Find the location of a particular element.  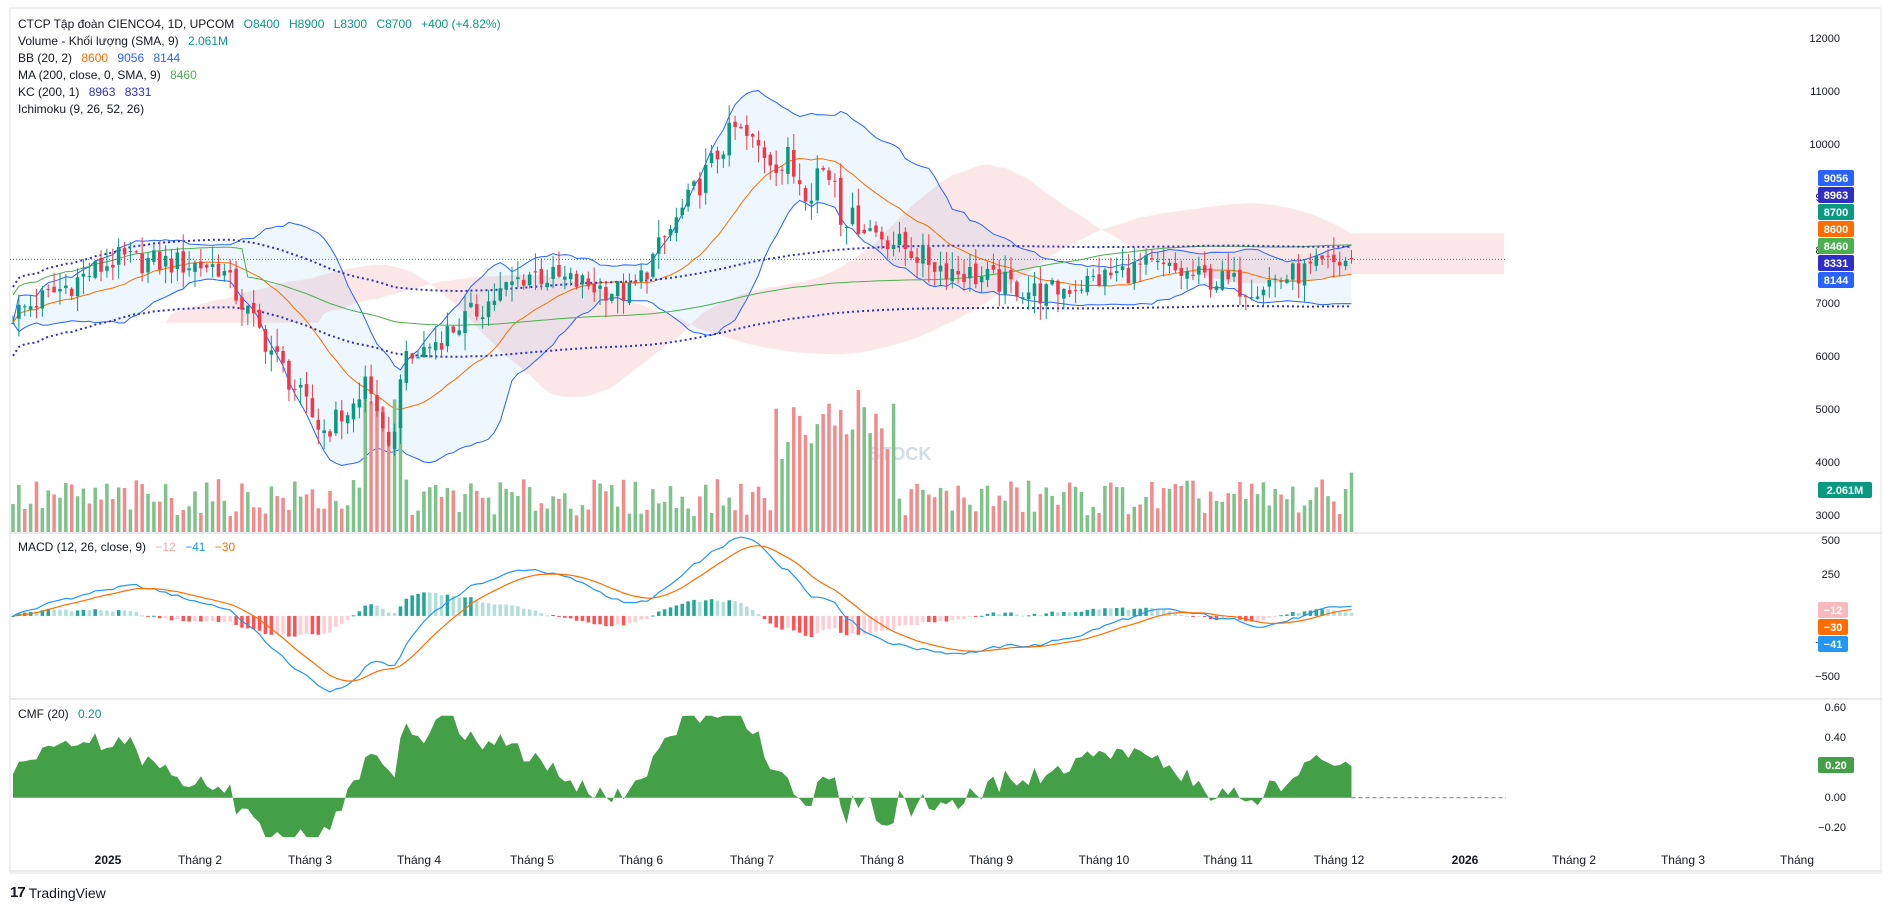

symbol-title: CTCP Tập đoàn CIENCO4, 1D, UPCOM is located at coordinates (126, 24).